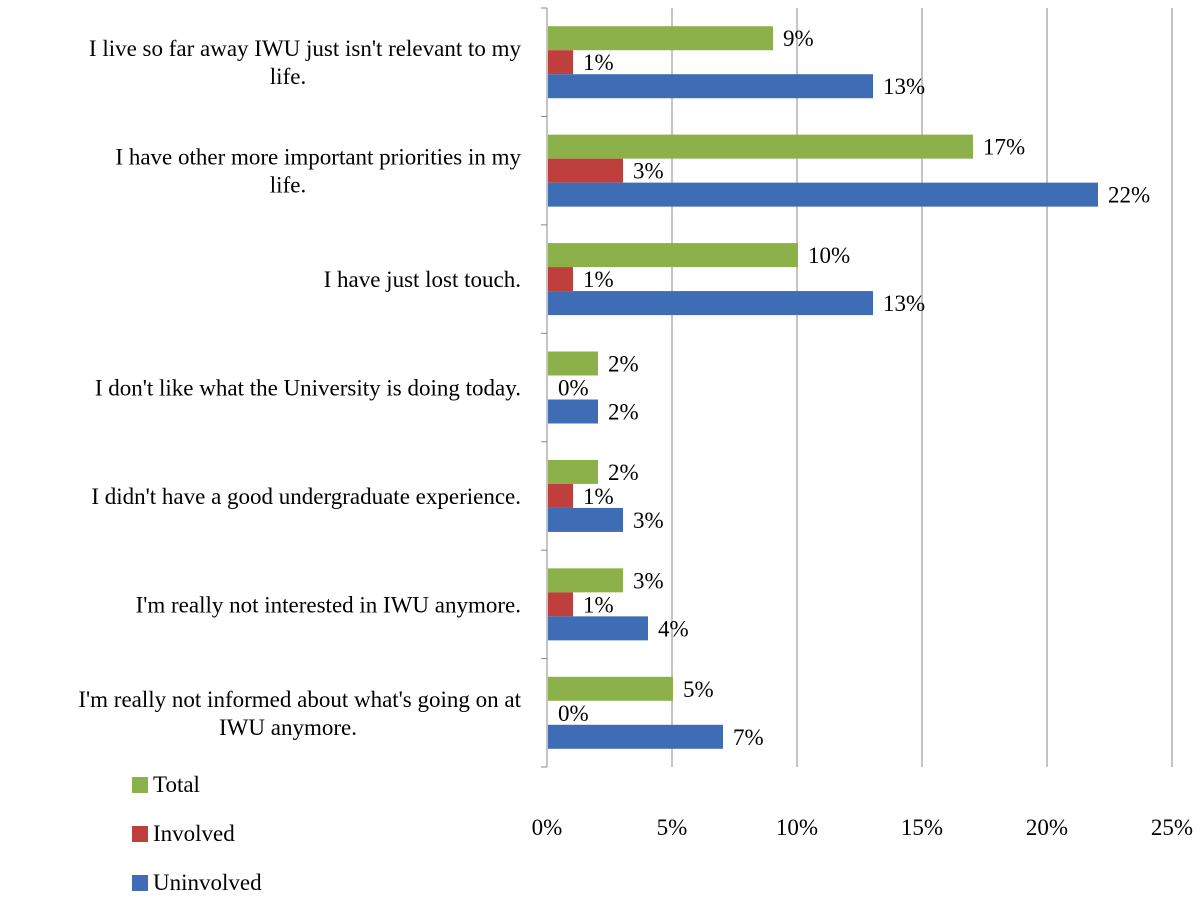  I want to click on x-tick-label: 15%, so click(922, 827).